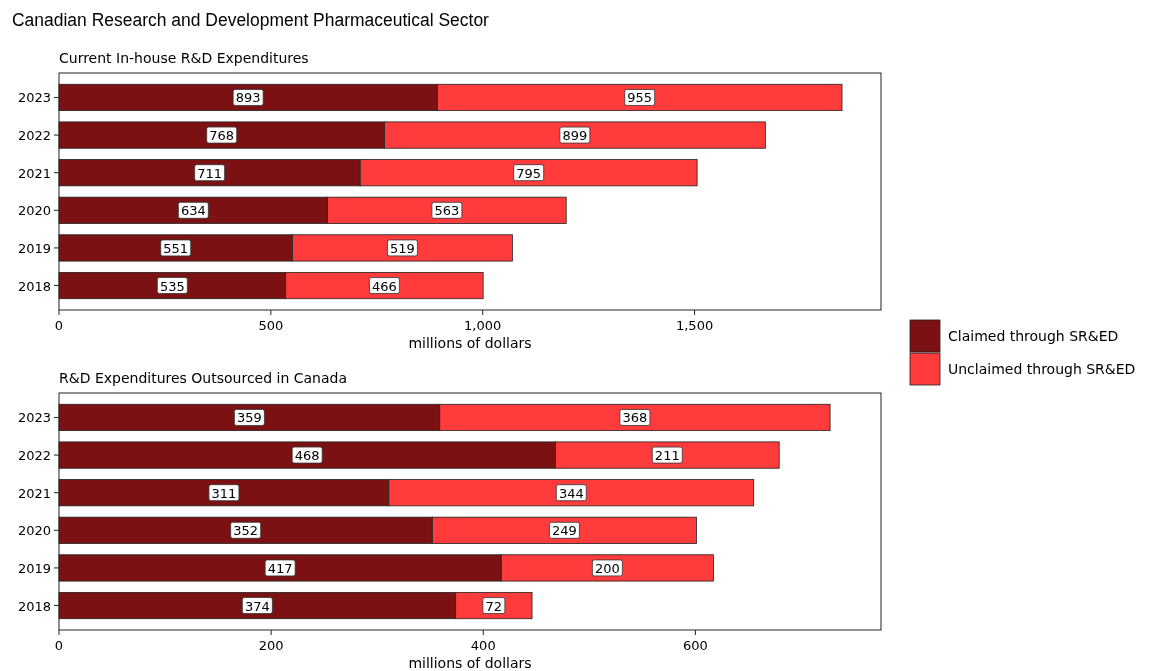  I want to click on x-tick-label: 1,500, so click(694, 325).